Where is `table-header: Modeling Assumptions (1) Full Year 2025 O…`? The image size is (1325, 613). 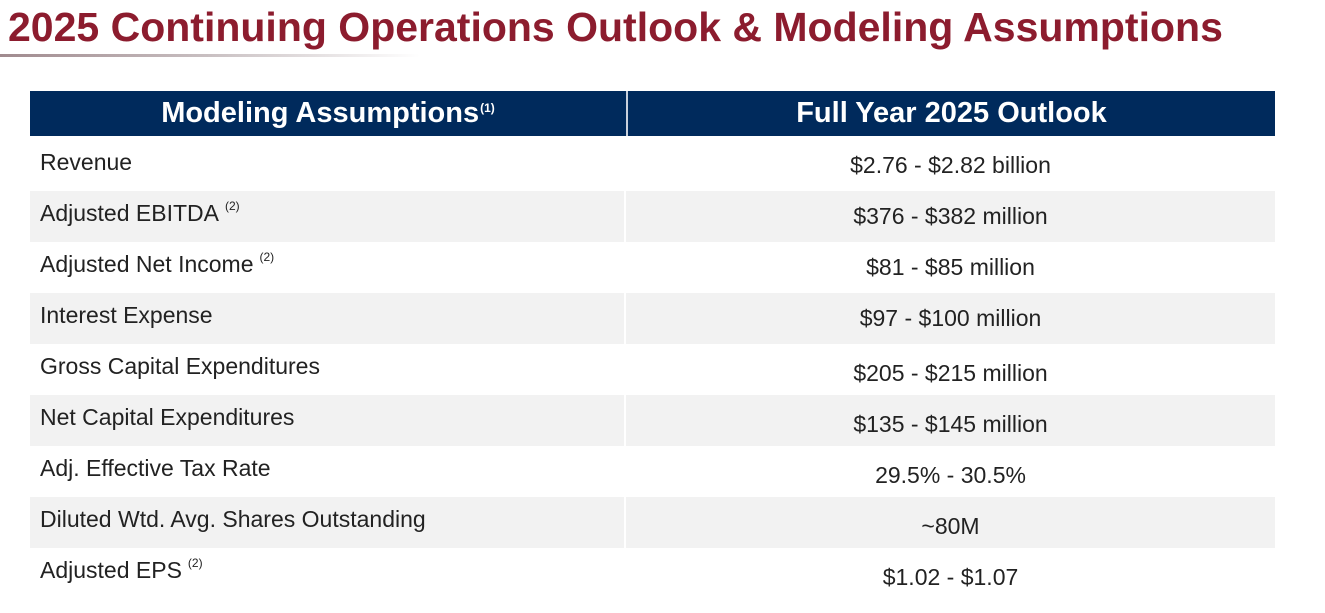 table-header: Modeling Assumptions (1) Full Year 2025 O… is located at coordinates (652, 113).